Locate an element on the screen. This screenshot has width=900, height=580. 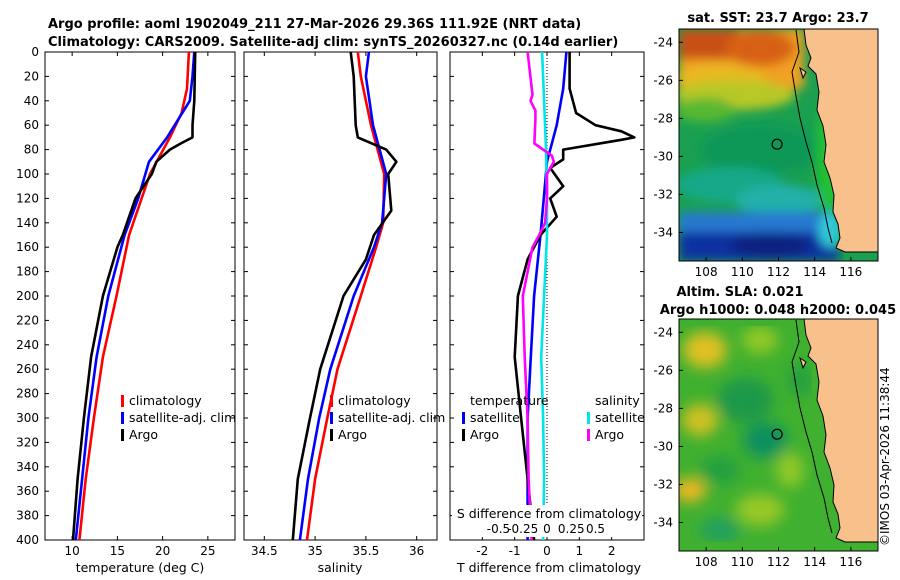
legend-salinity-heading: salinity is located at coordinates (617, 400).